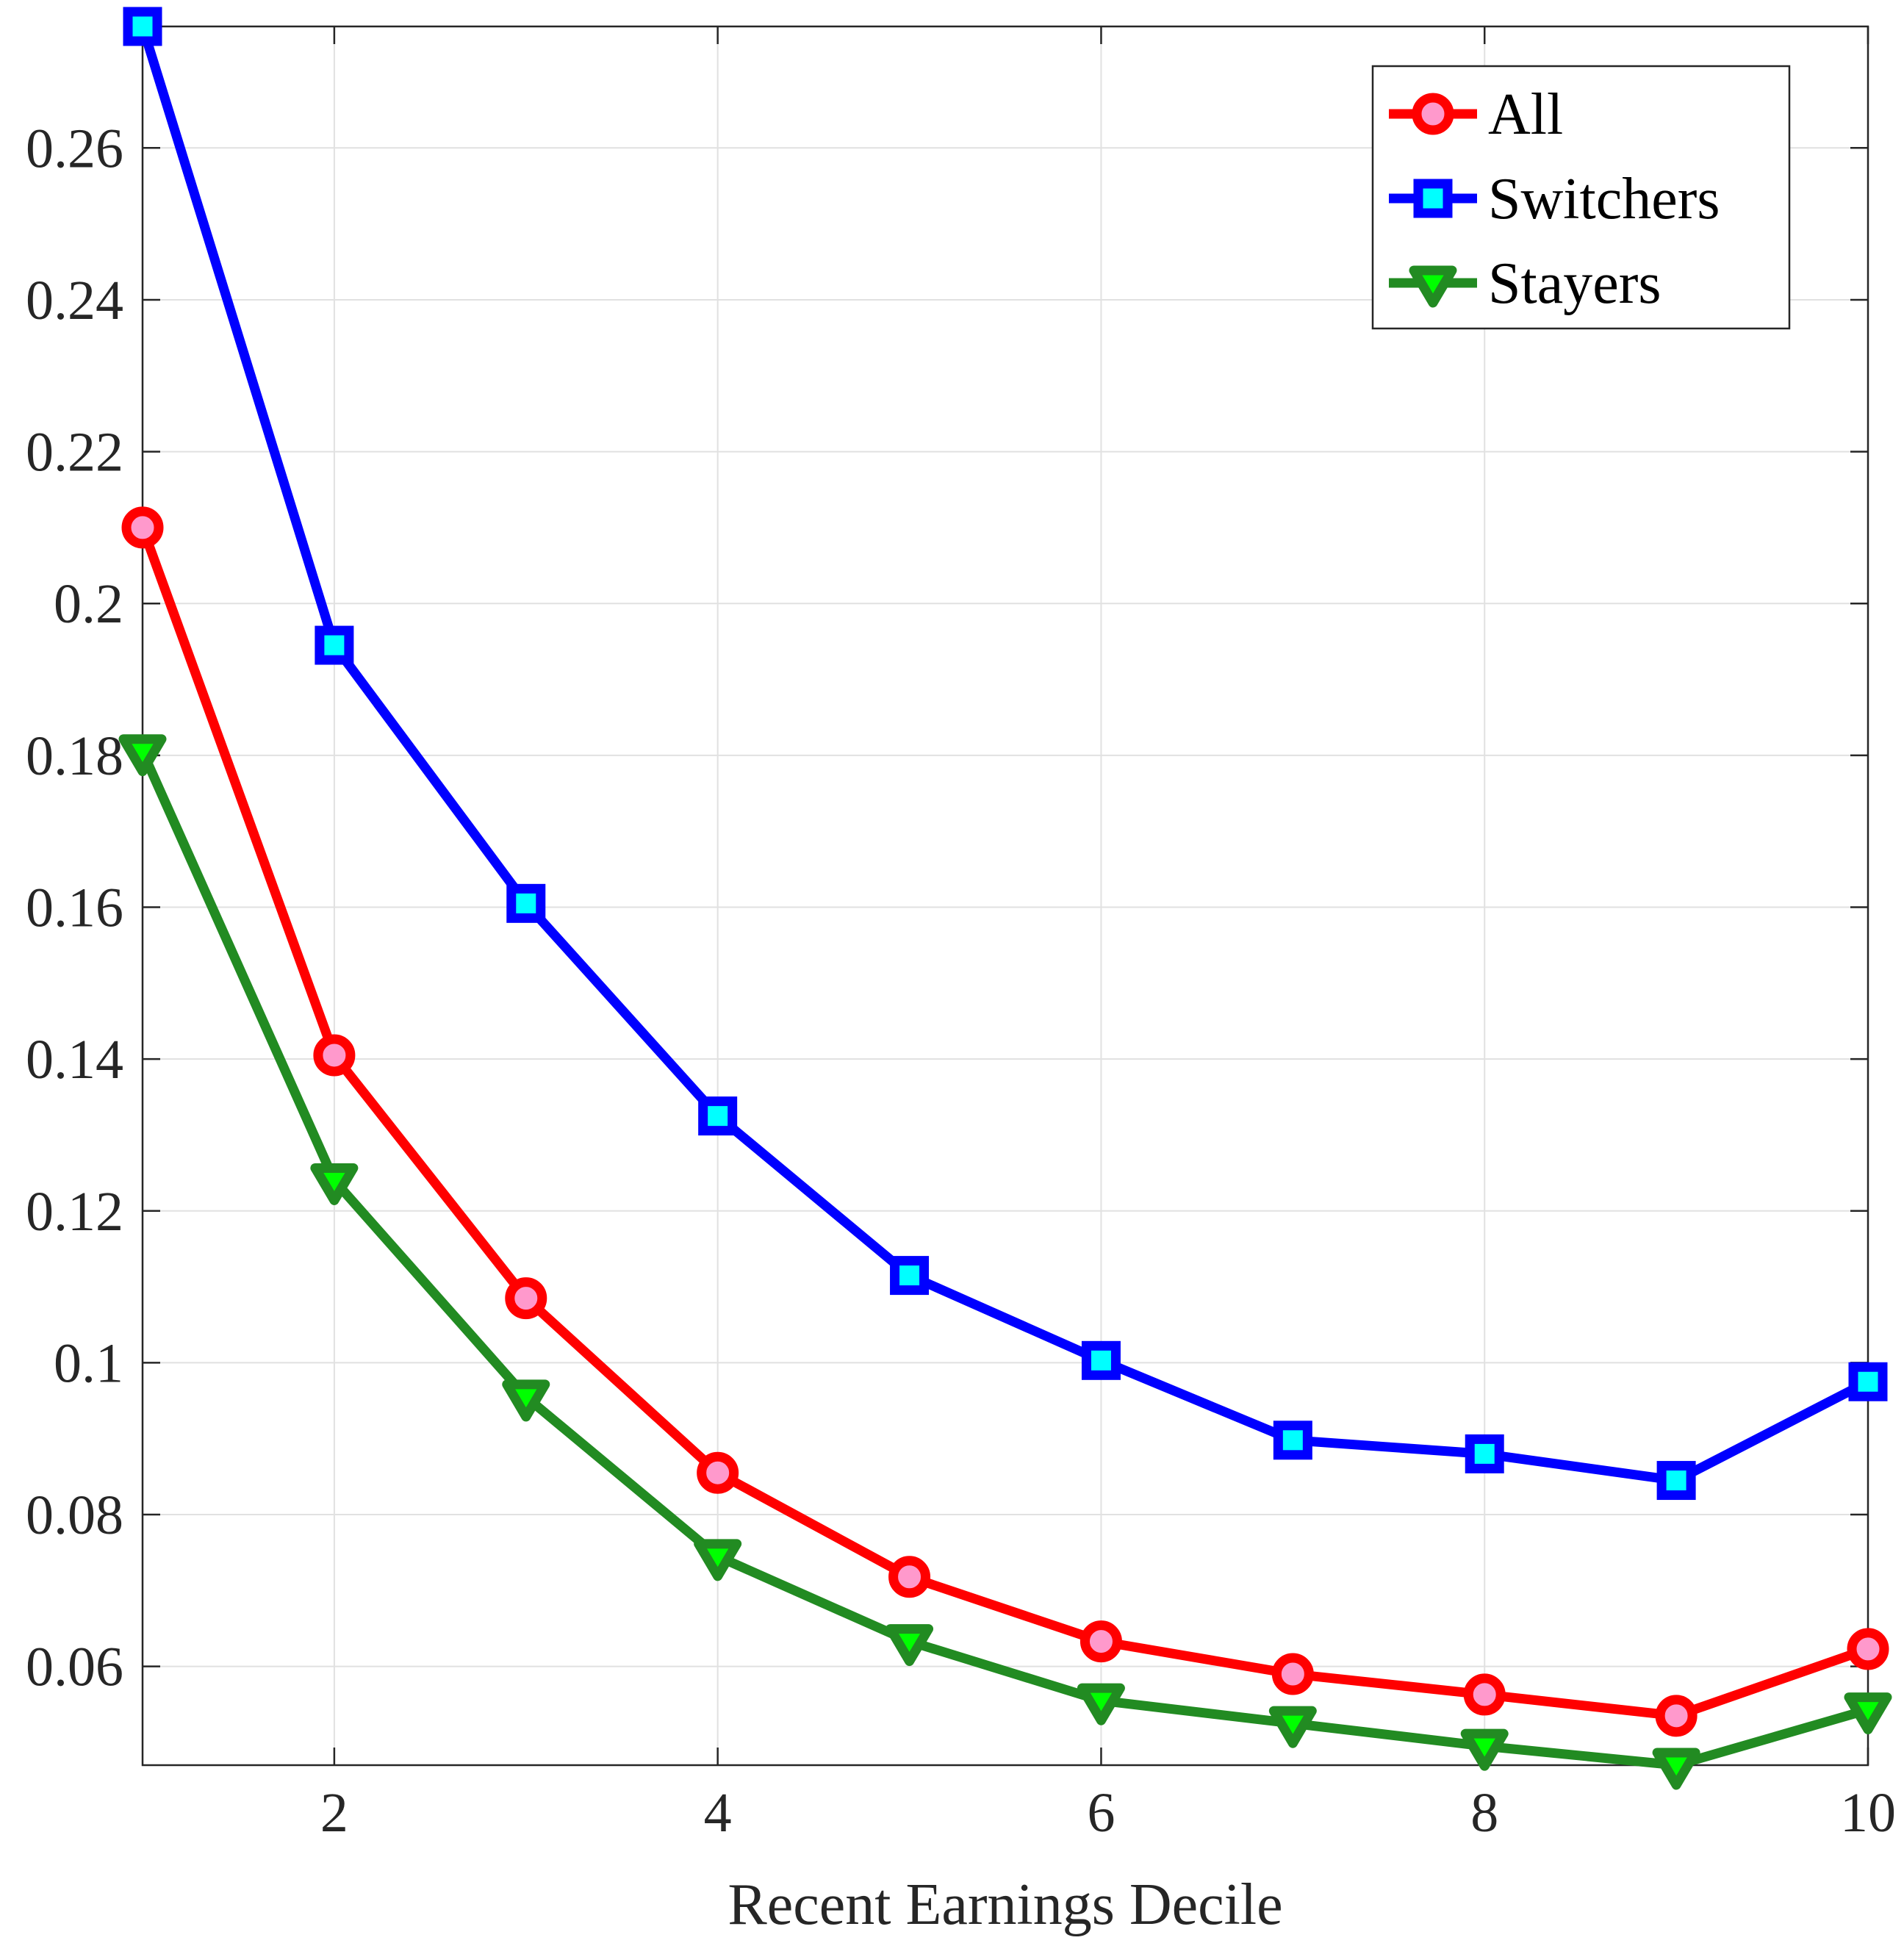 The image size is (1904, 1943). What do you see at coordinates (75, 453) in the screenshot?
I see `y-tick-label: 0.22` at bounding box center [75, 453].